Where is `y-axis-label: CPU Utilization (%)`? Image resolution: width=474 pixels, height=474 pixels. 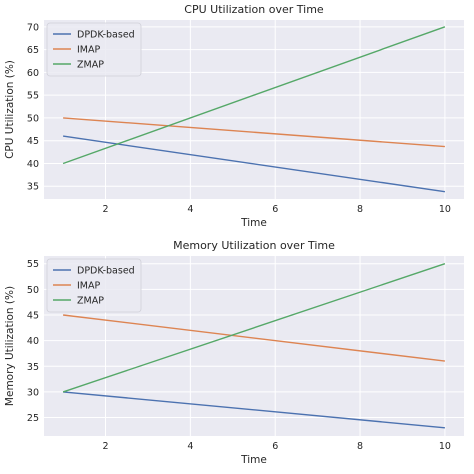 y-axis-label: CPU Utilization (%) is located at coordinates (10, 109).